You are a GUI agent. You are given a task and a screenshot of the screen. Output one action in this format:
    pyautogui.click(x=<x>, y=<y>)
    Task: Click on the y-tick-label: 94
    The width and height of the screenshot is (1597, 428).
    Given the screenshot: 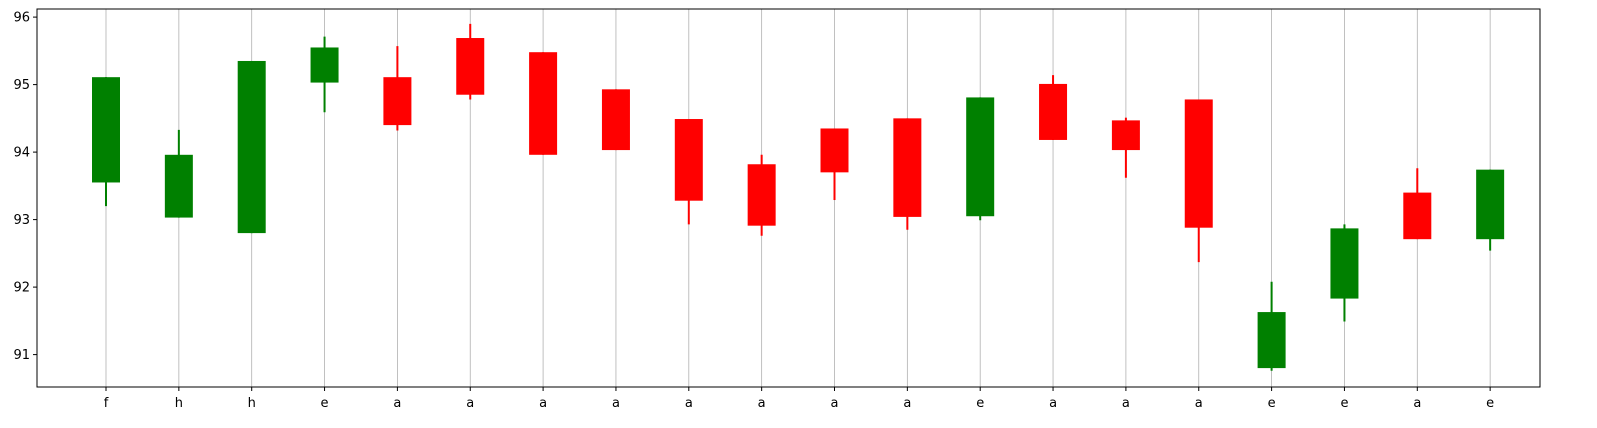 What is the action you would take?
    pyautogui.click(x=21, y=153)
    